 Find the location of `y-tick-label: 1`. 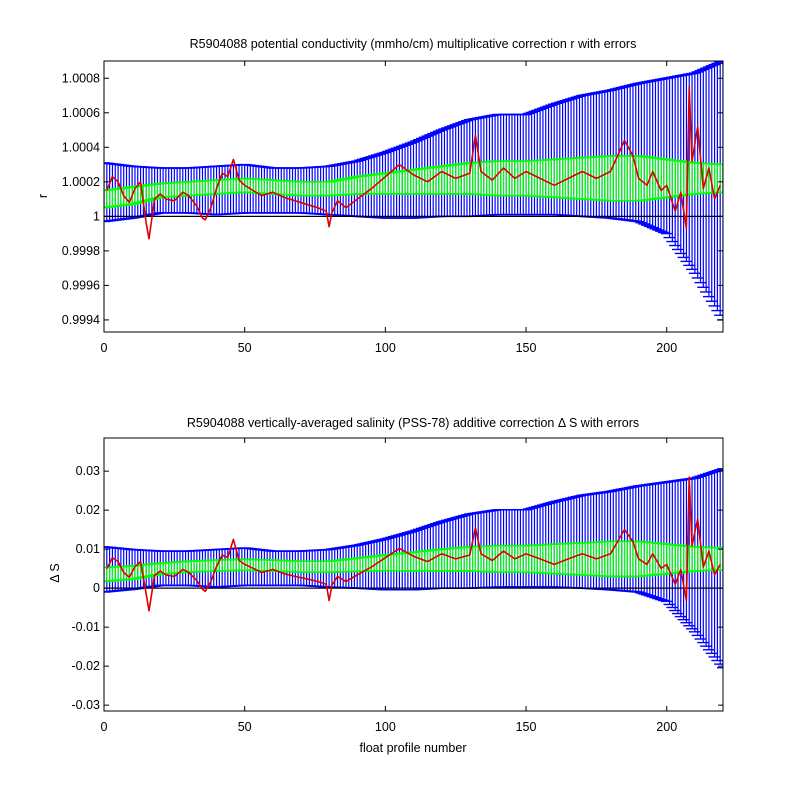

y-tick-label: 1 is located at coordinates (96, 216).